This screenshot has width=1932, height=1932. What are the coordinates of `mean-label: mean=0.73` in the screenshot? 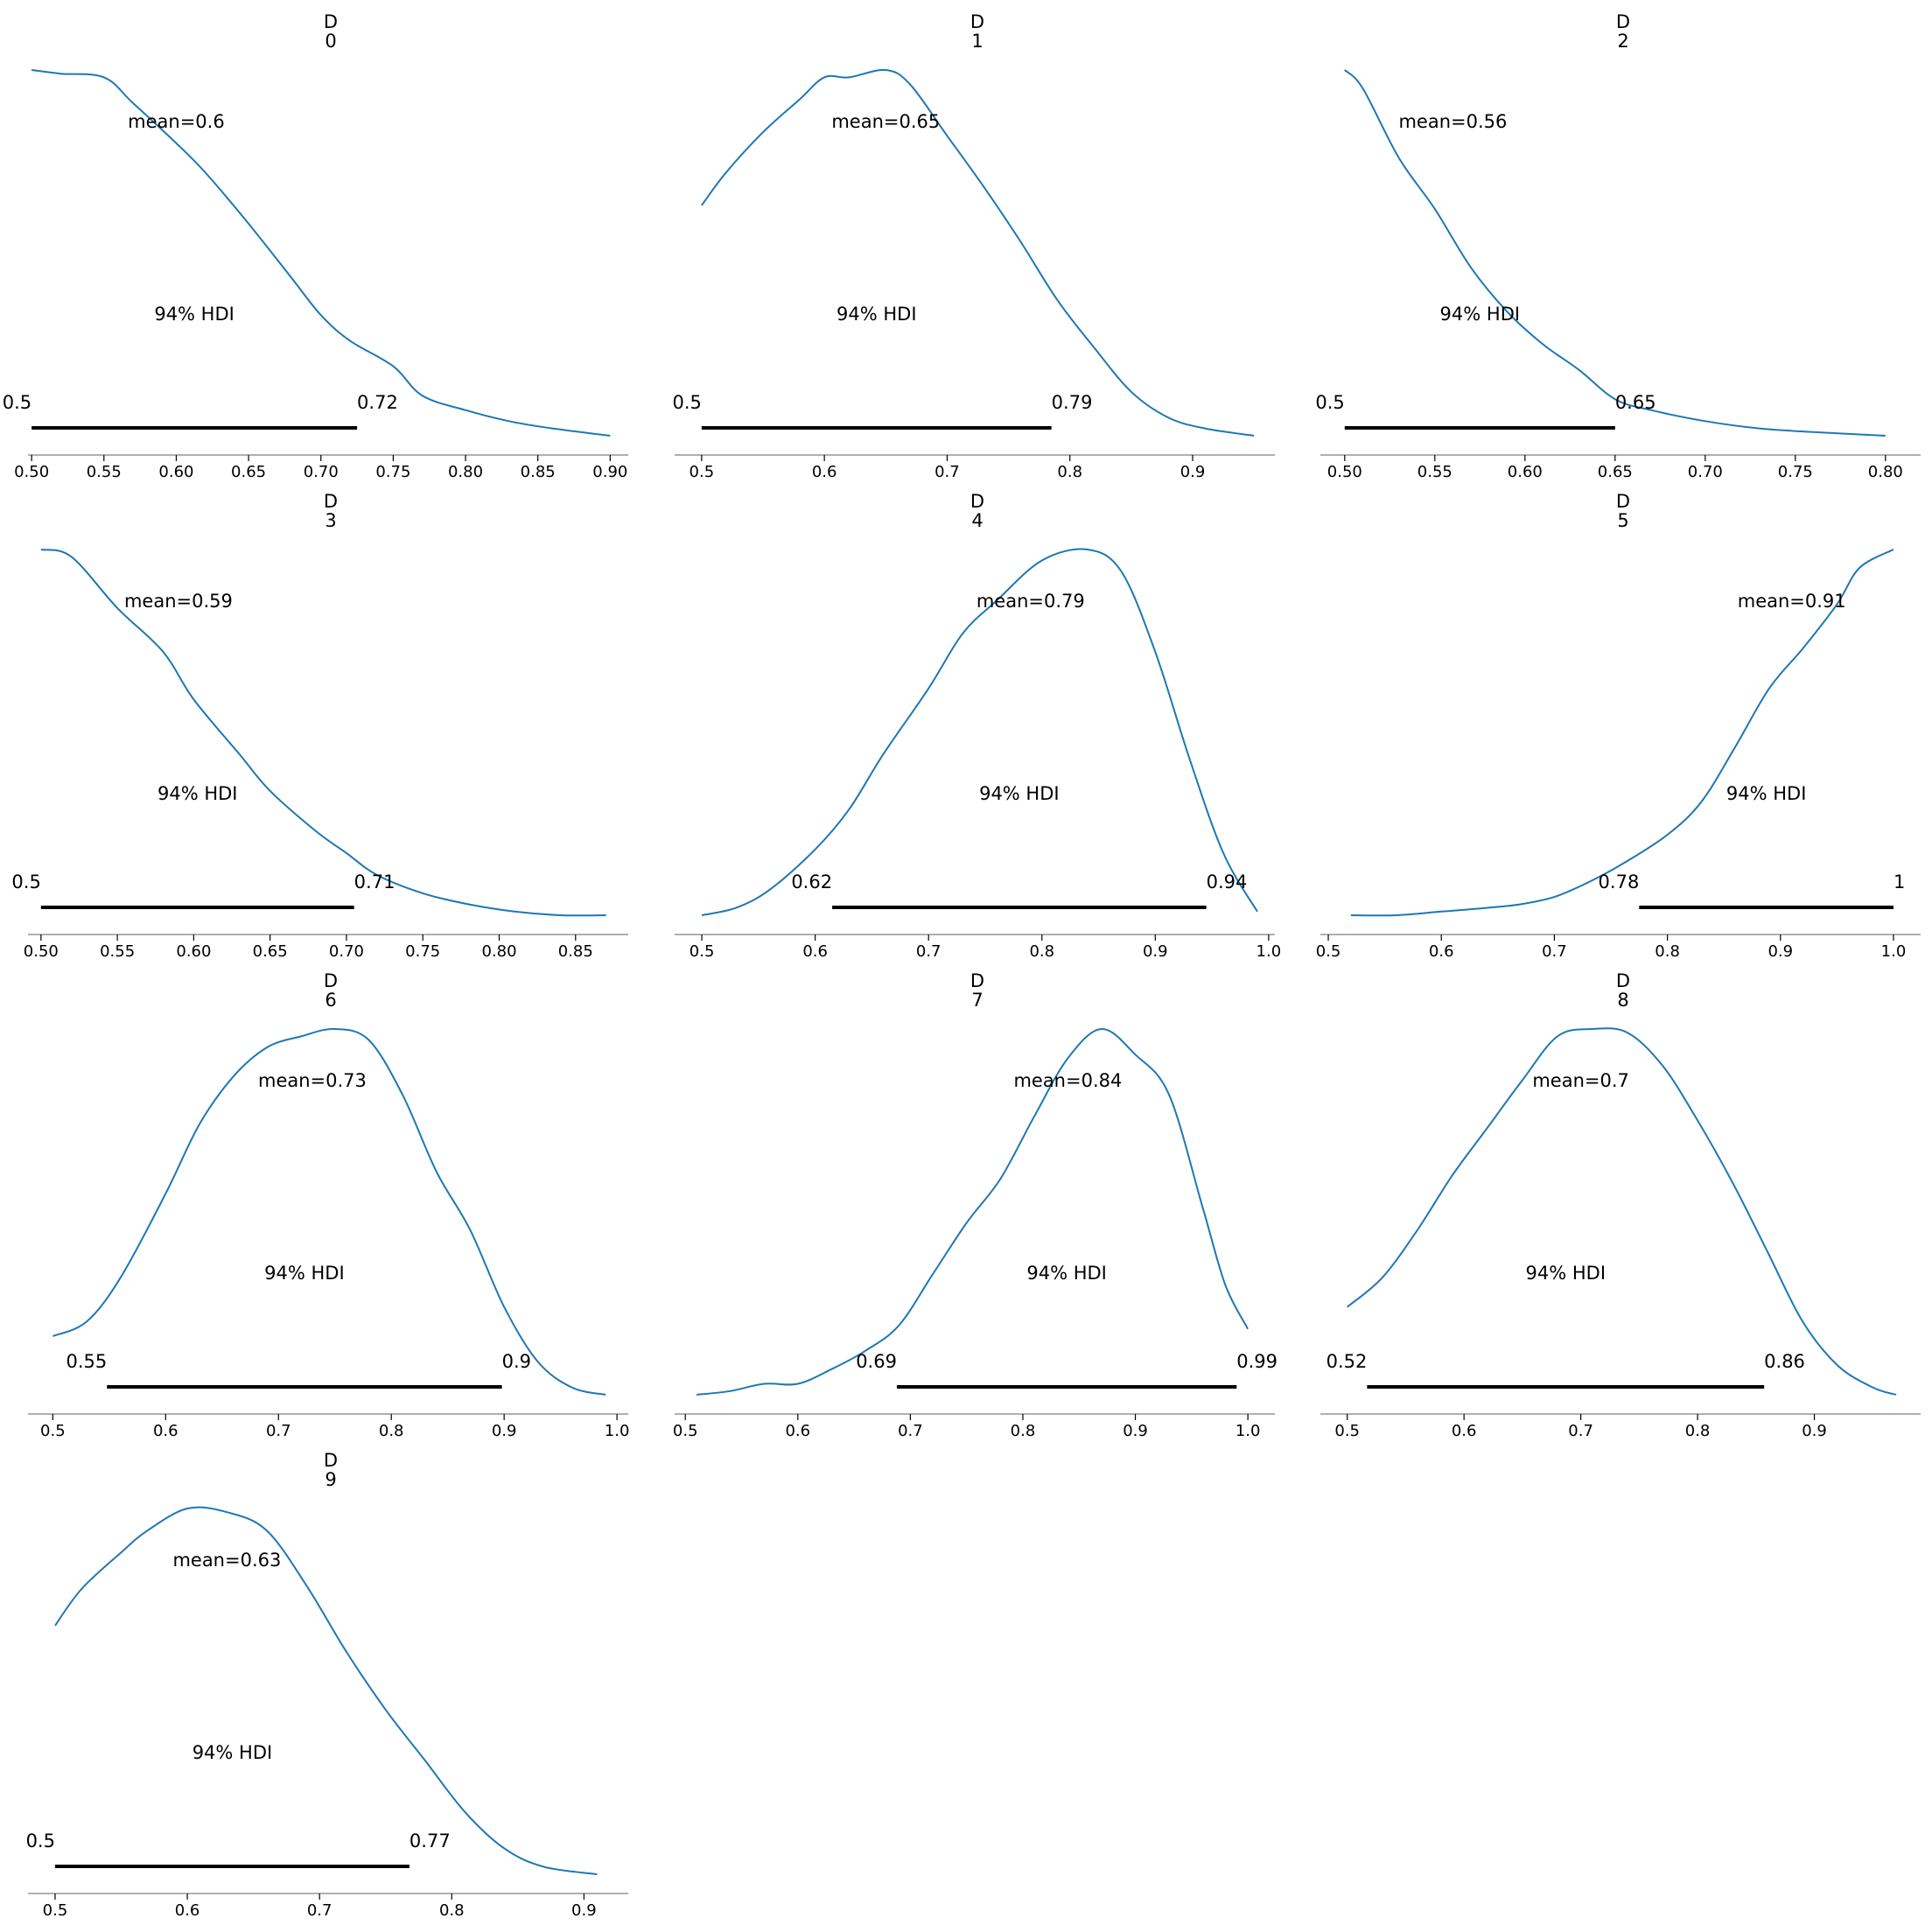 It's located at (312, 1080).